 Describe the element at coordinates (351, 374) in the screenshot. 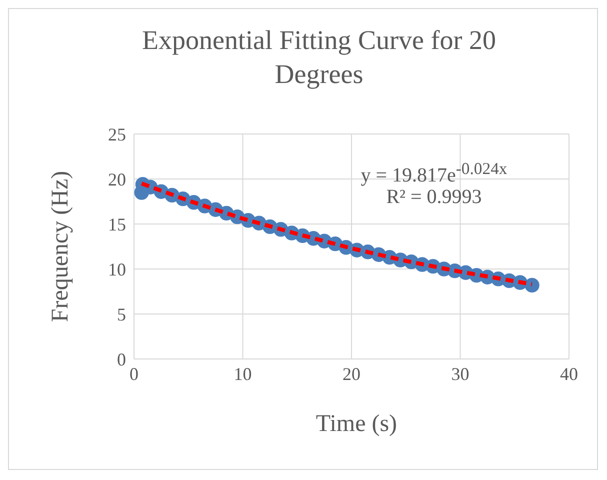

I see `x-tick-label: 20` at that location.